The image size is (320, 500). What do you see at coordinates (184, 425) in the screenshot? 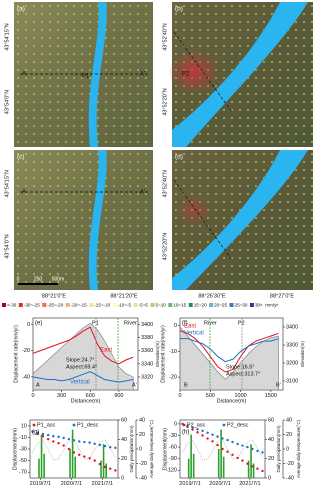
I see `legend-marker` at bounding box center [184, 425].